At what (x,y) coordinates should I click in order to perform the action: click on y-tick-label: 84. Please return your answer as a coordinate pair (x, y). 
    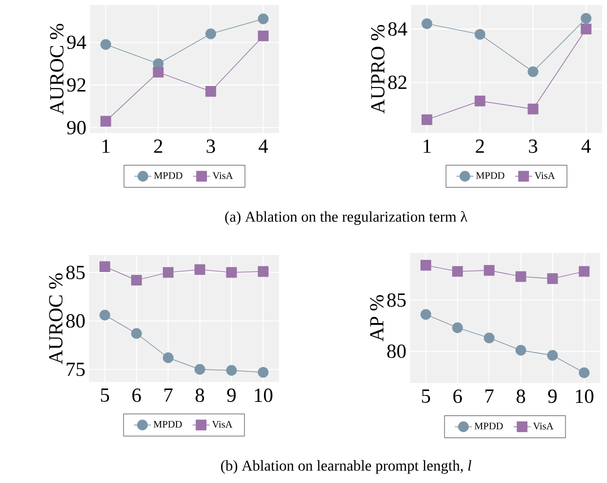
    Looking at the image, I should click on (398, 29).